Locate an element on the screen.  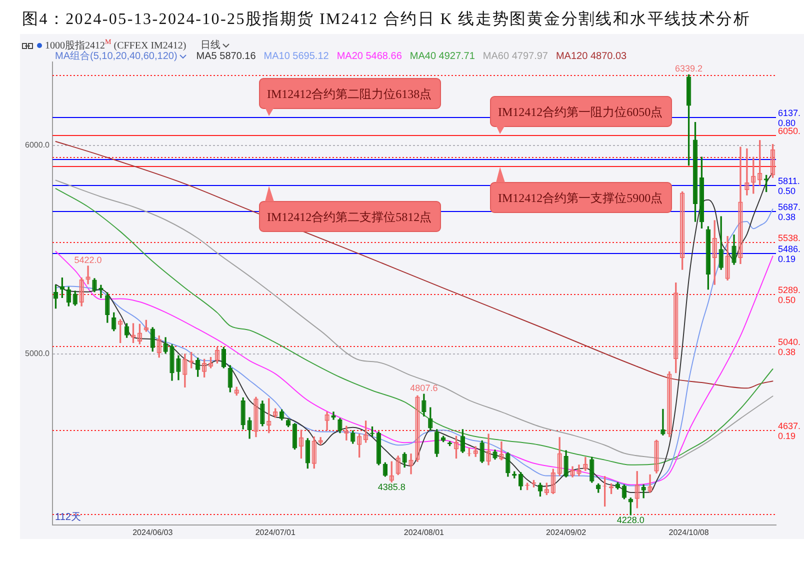
x-tick-label: 2024/06/03 is located at coordinates (153, 533).